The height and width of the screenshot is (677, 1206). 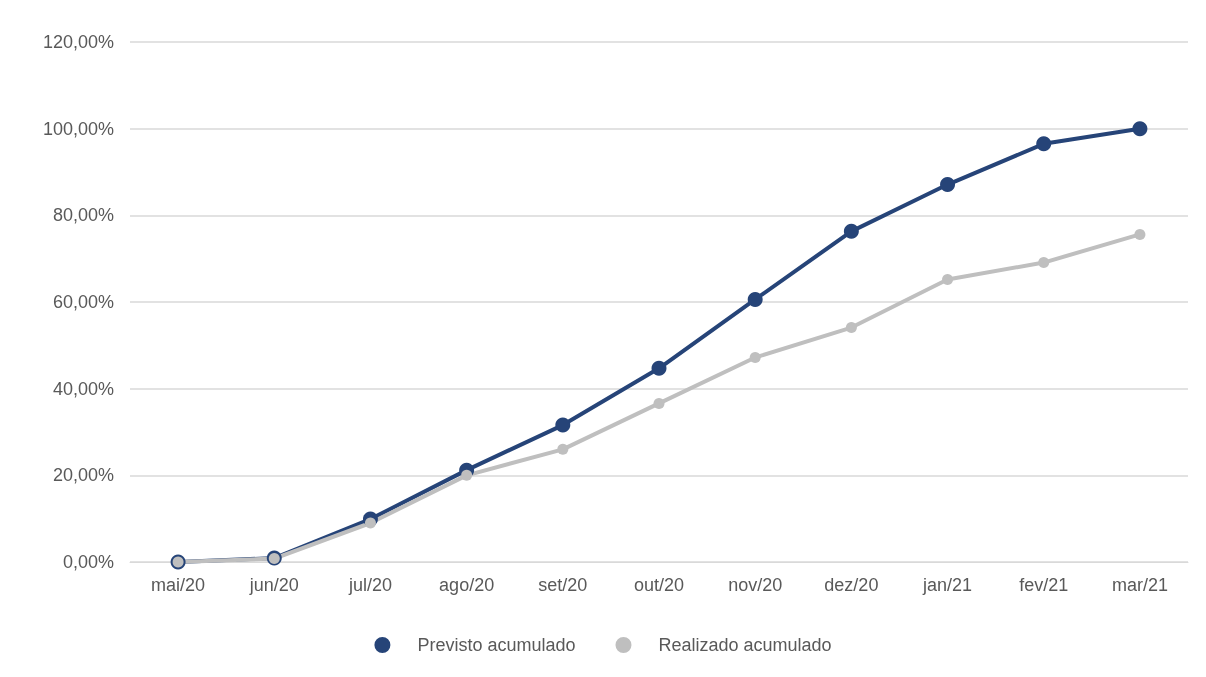 I want to click on y-tick-label: 0,00%, so click(x=88, y=562).